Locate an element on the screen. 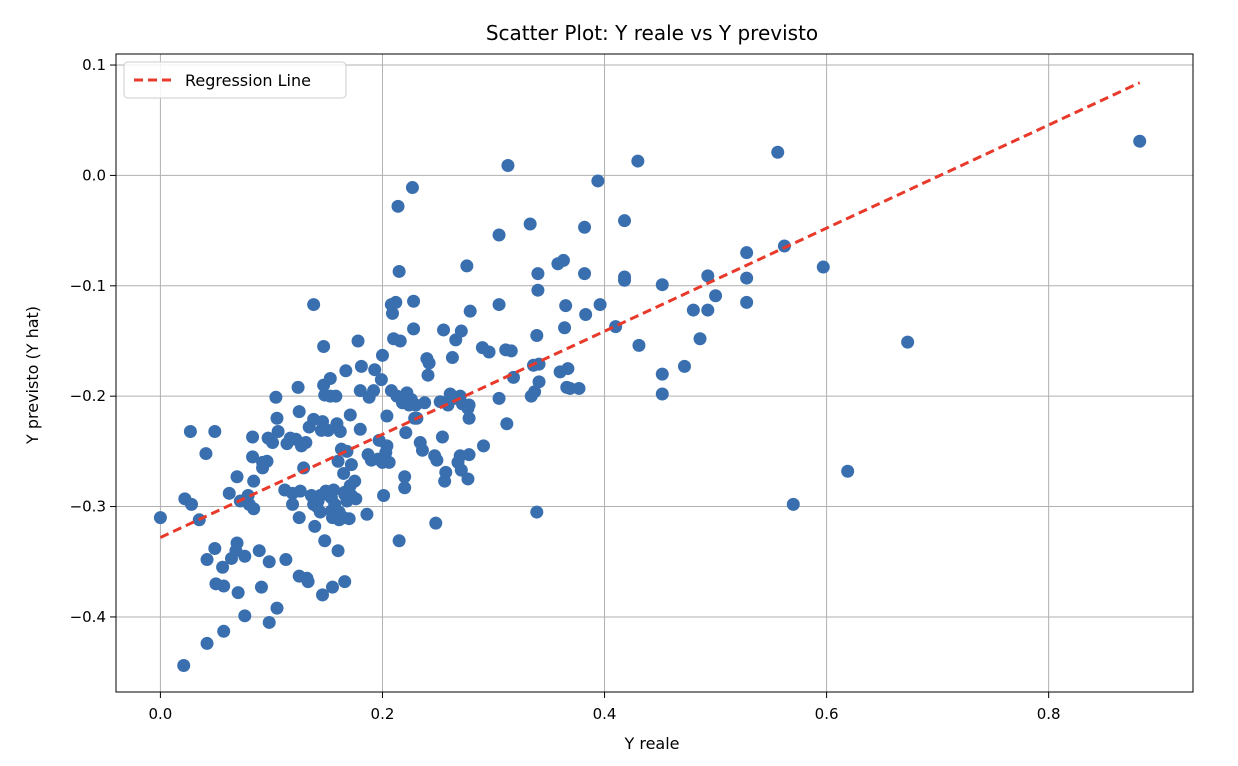 The image size is (1238, 766). x-tick-label: 0.4 is located at coordinates (605, 714).